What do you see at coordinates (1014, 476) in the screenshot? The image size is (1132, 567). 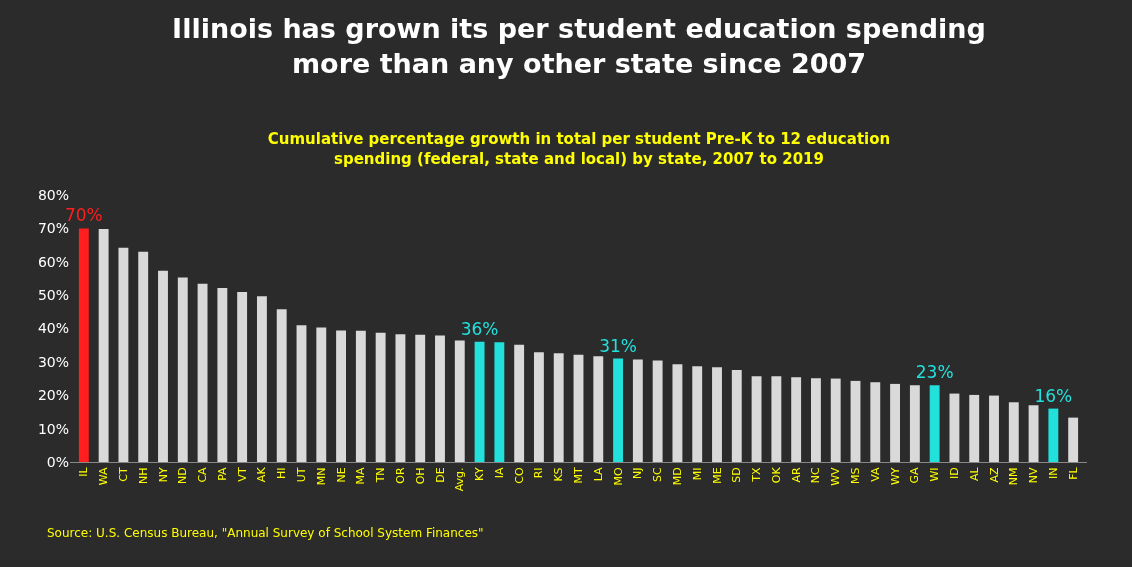 I see `x-tick-label: NM` at bounding box center [1014, 476].